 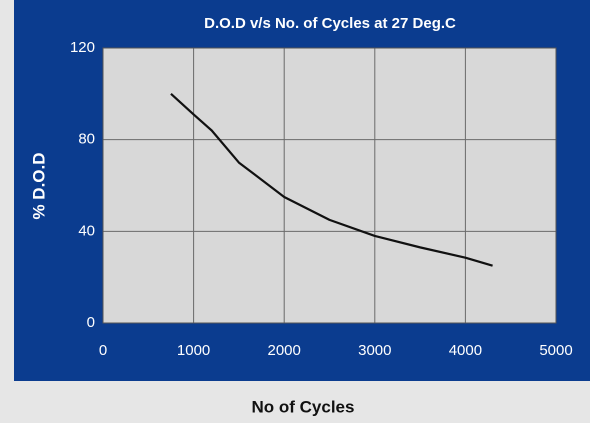 I want to click on x-tick-label: 1000, so click(x=193, y=350).